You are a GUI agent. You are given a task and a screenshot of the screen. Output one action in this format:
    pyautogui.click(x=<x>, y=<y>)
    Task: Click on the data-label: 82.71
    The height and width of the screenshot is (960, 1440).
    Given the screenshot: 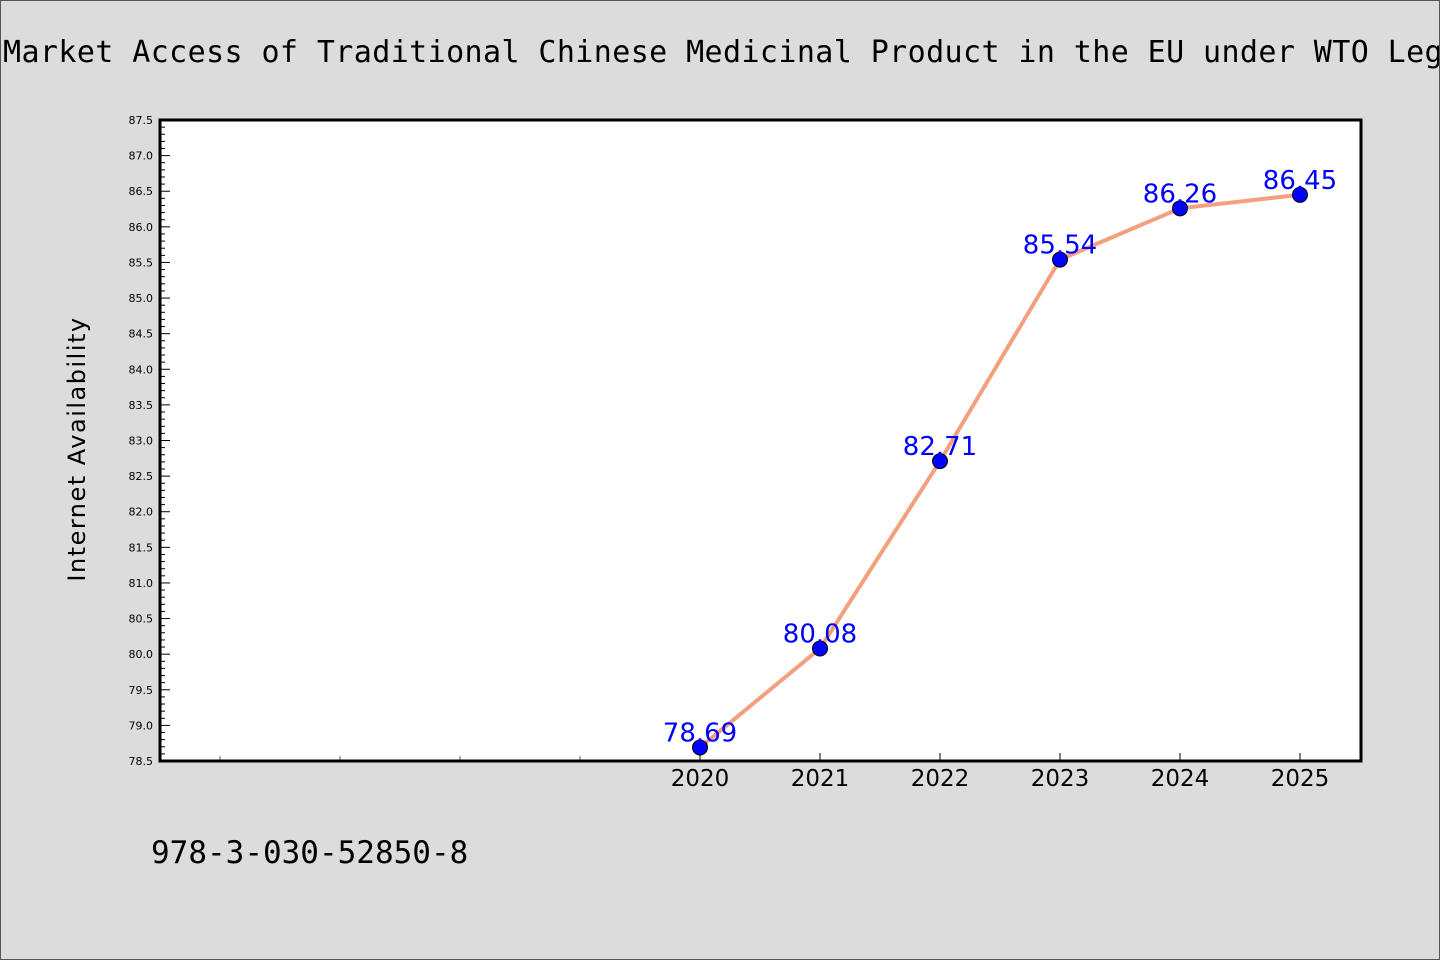 What is the action you would take?
    pyautogui.click(x=940, y=447)
    